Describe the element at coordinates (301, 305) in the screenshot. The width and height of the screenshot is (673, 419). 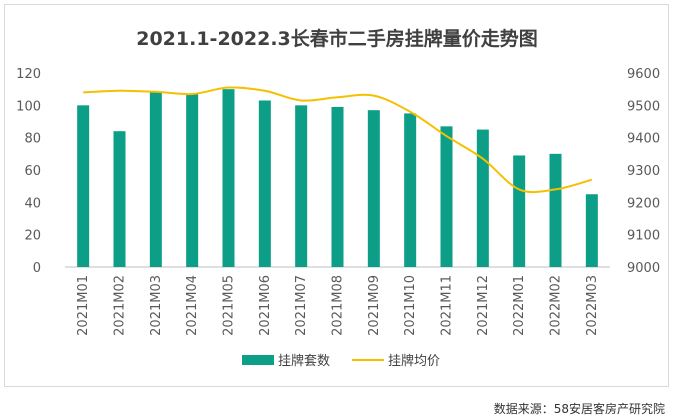
I see `x-tick-label: 2021M07` at that location.